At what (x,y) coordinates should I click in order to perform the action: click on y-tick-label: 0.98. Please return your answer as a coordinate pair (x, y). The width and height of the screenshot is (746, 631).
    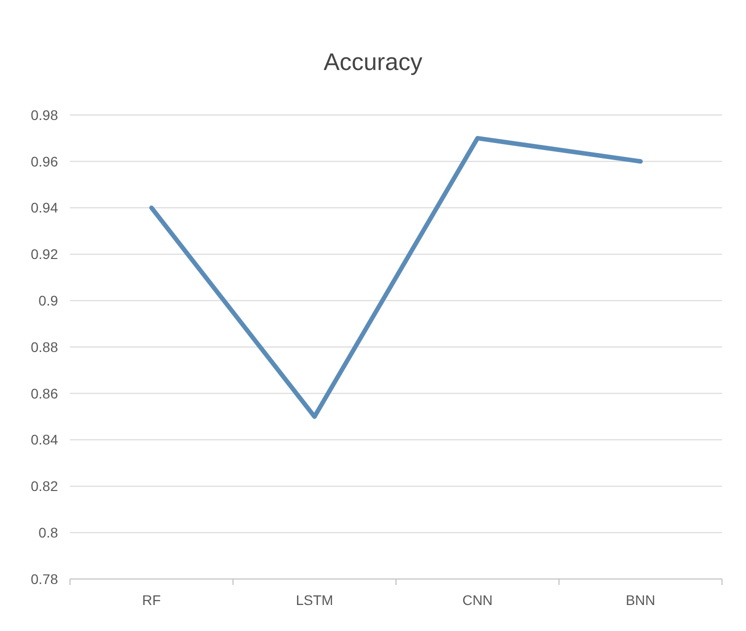
    Looking at the image, I should click on (44, 114).